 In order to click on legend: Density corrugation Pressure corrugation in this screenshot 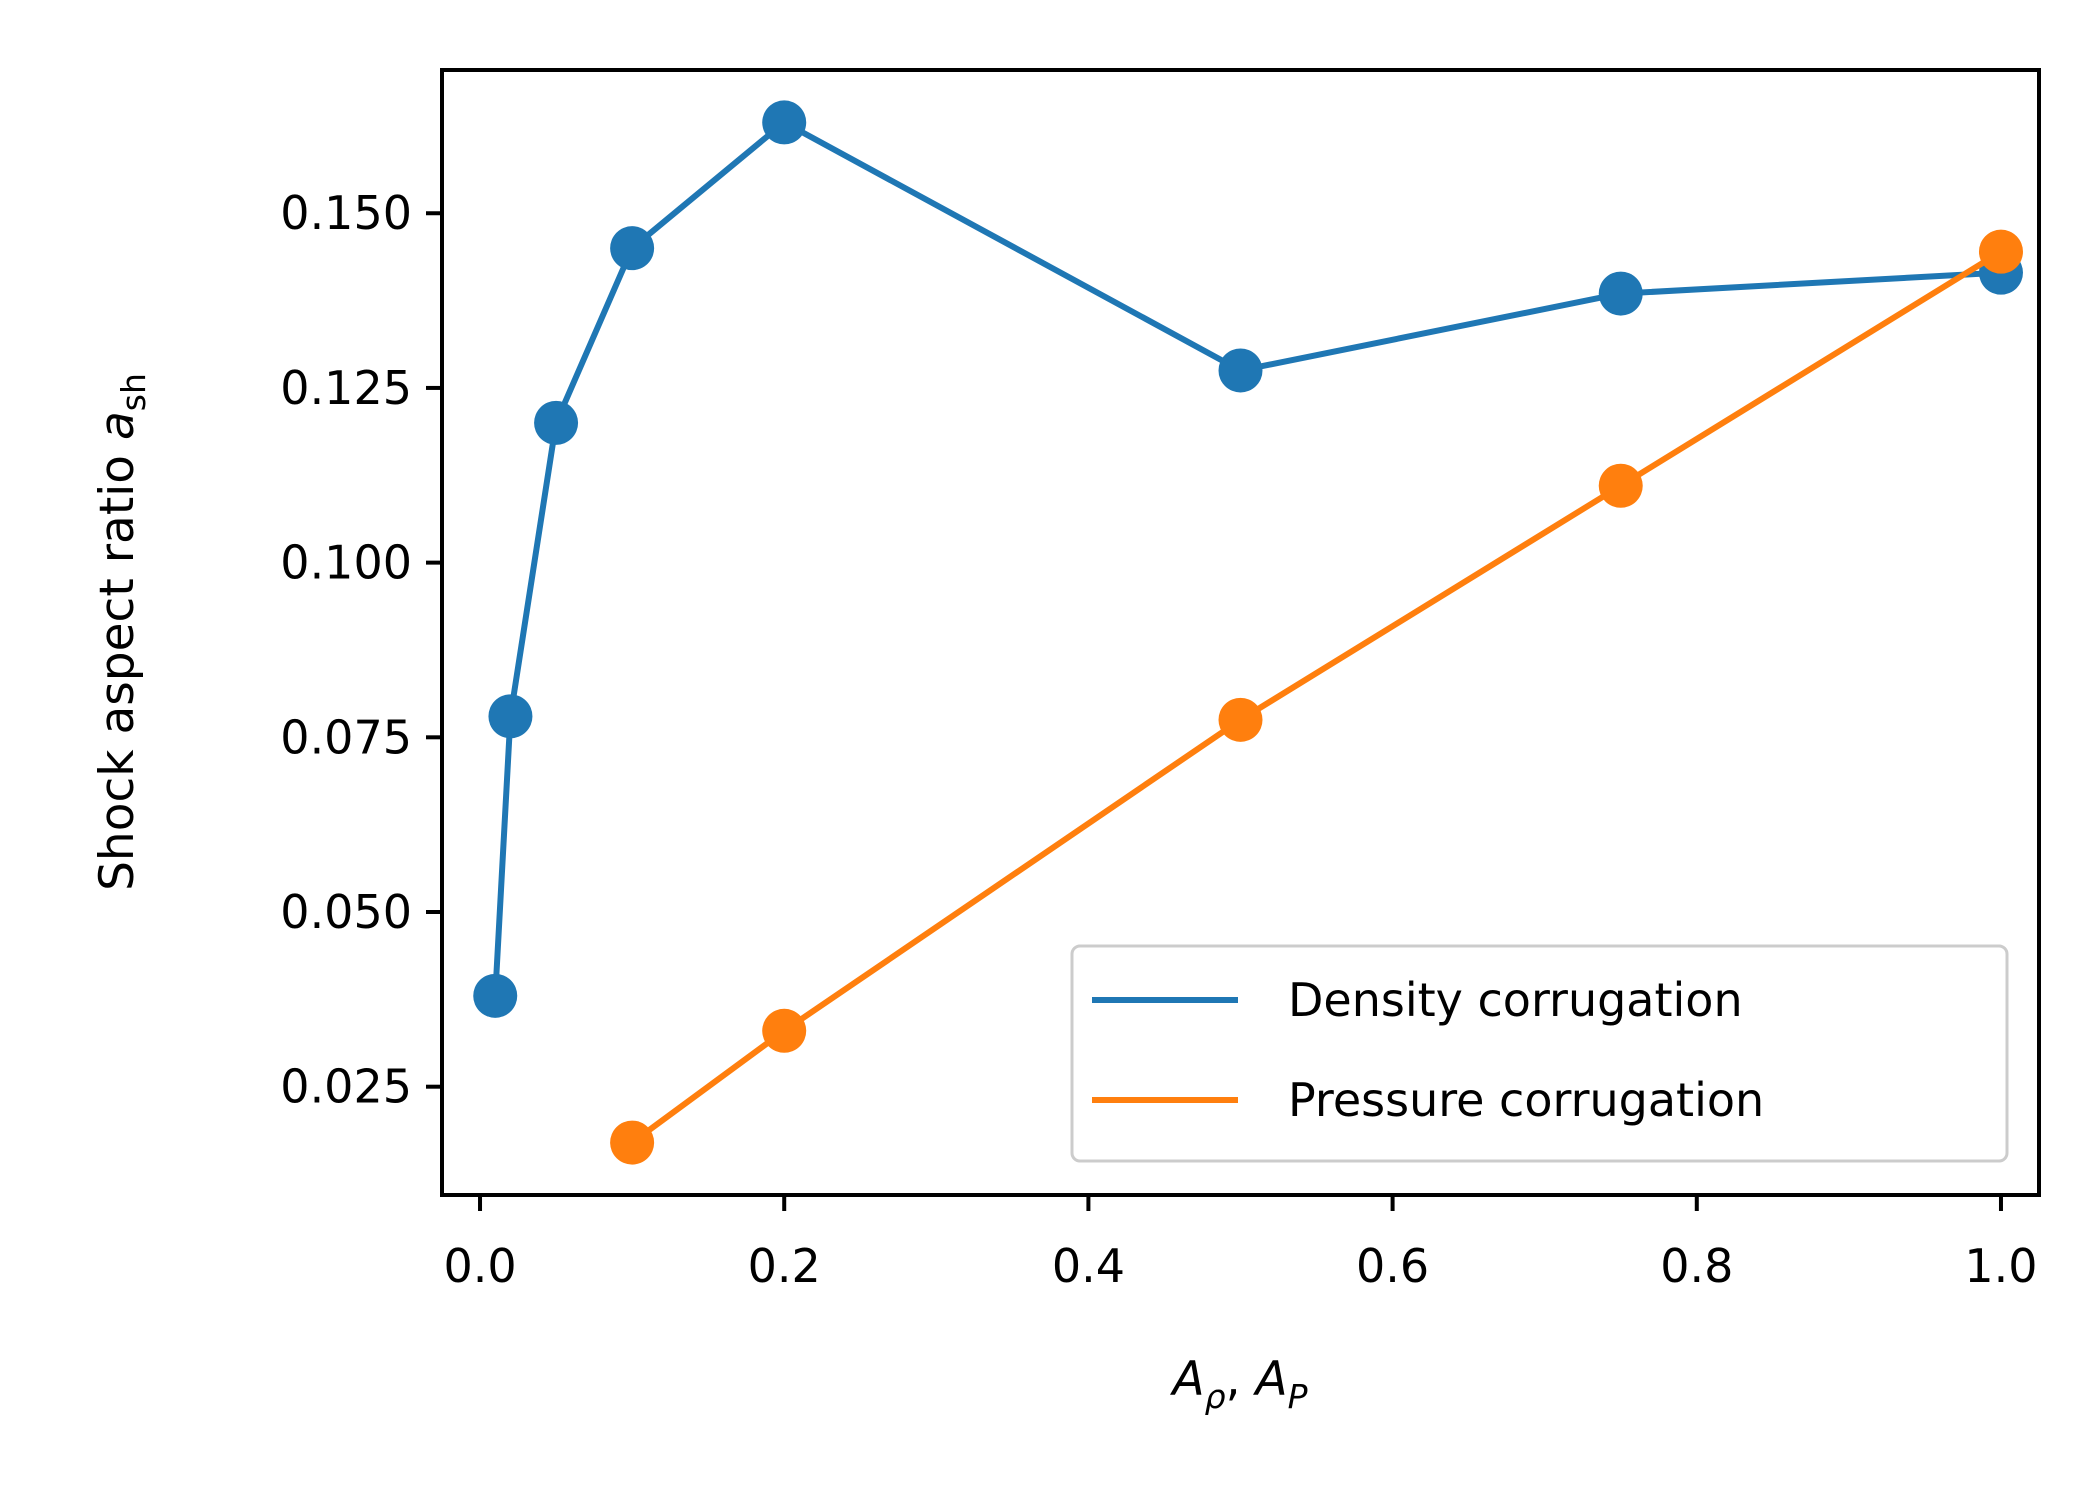, I will do `click(1539, 1053)`.